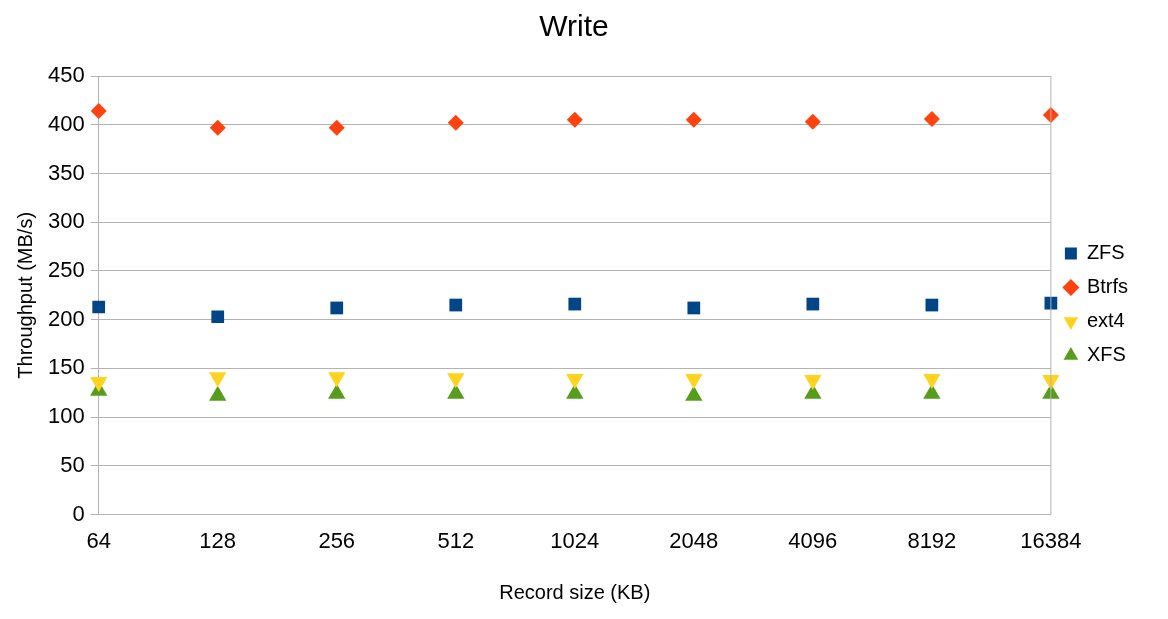 This screenshot has width=1168, height=619. Describe the element at coordinates (66, 75) in the screenshot. I see `y-tick-label: 450` at that location.